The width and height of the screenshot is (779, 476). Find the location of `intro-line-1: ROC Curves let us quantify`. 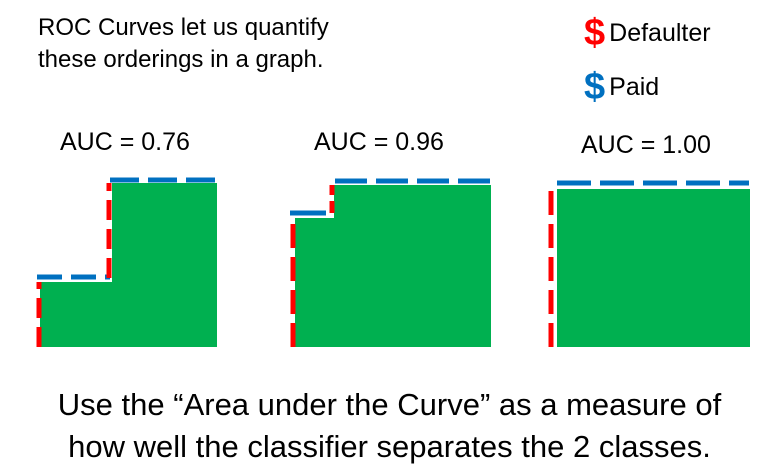

intro-line-1: ROC Curves let us quantify is located at coordinates (183, 27).